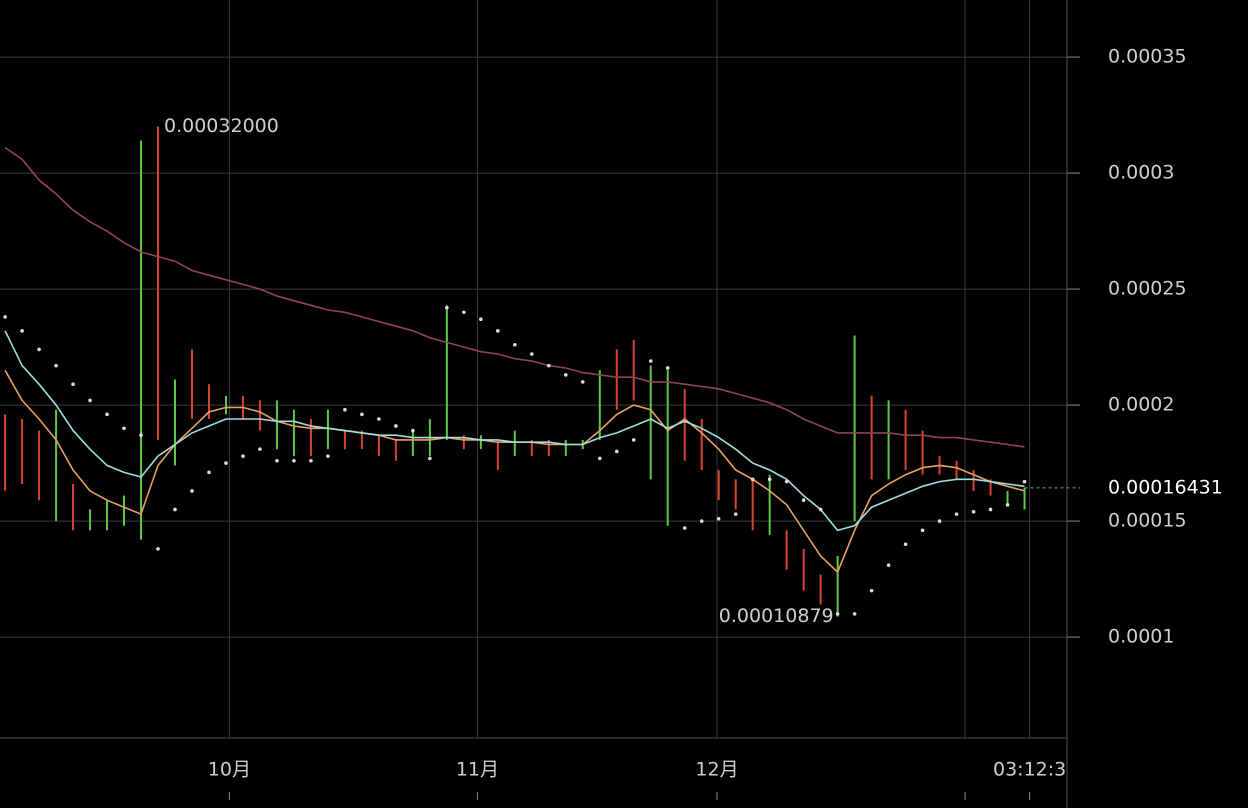 Image resolution: width=1248 pixels, height=808 pixels. I want to click on y-tick-label: 0.00015, so click(1147, 521).